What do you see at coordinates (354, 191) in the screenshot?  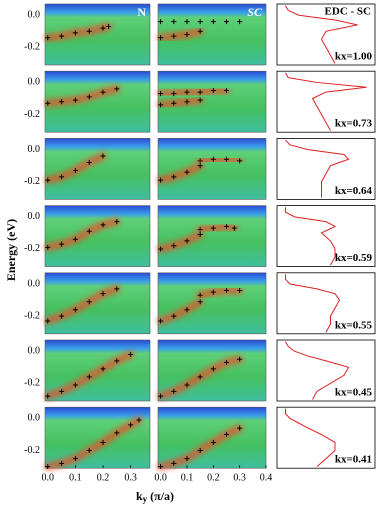 I see `kx-label: kx=0.64` at bounding box center [354, 191].